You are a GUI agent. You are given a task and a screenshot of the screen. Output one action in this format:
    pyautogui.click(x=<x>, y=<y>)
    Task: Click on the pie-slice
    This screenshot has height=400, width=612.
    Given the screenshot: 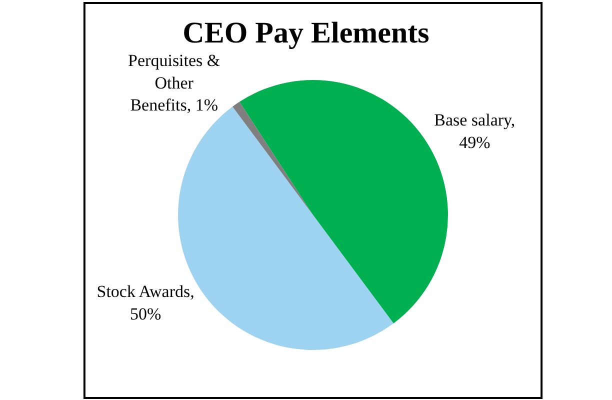 What is the action you would take?
    pyautogui.click(x=272, y=158)
    